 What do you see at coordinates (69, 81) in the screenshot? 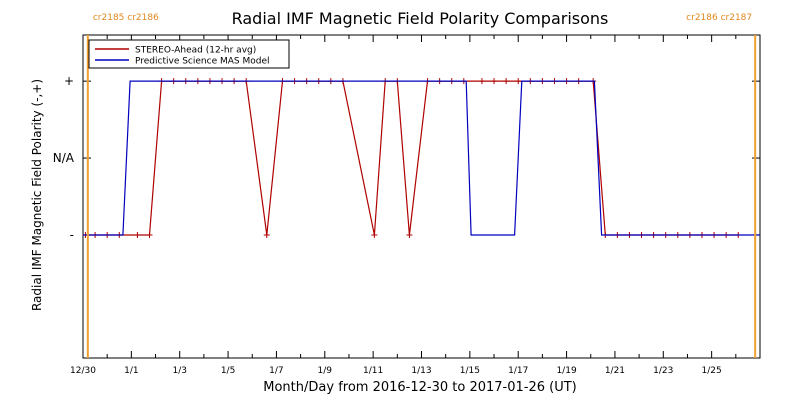
I see `y-tick-label: +` at bounding box center [69, 81].